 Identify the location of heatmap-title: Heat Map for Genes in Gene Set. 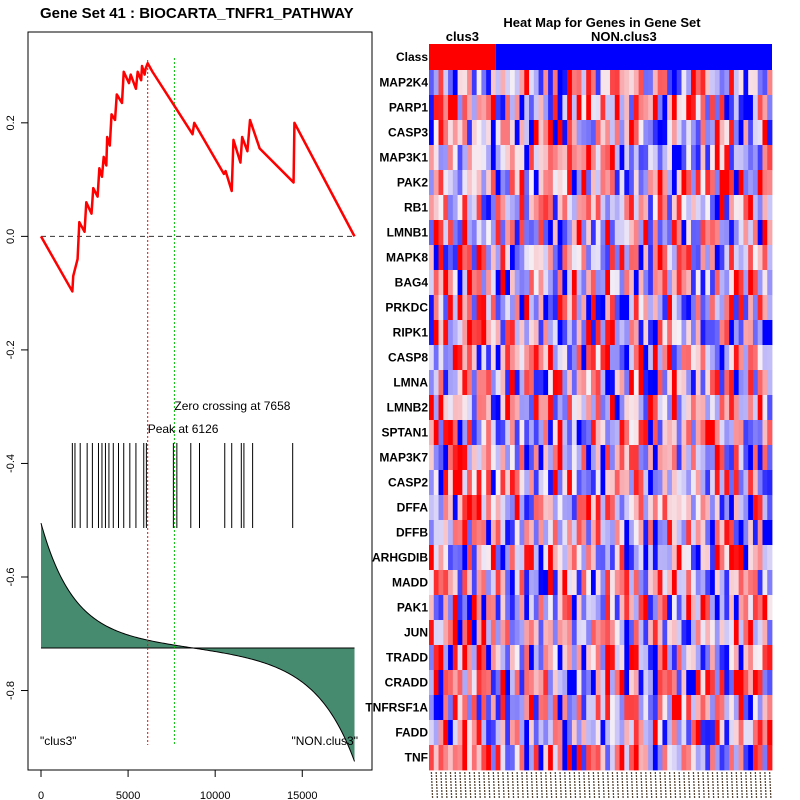
(602, 22).